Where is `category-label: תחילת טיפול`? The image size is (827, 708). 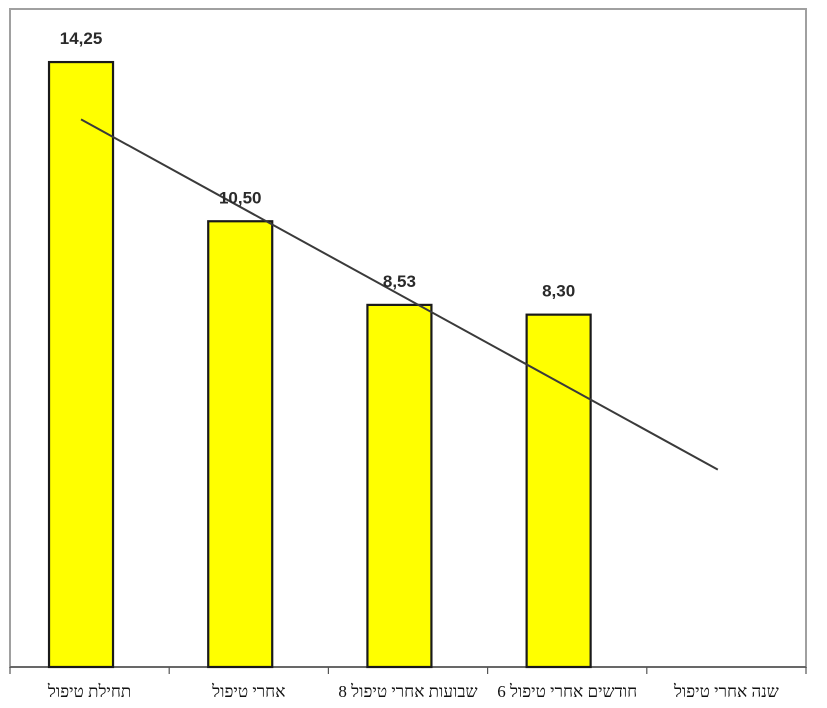 category-label: תחילת טיפול is located at coordinates (89, 691).